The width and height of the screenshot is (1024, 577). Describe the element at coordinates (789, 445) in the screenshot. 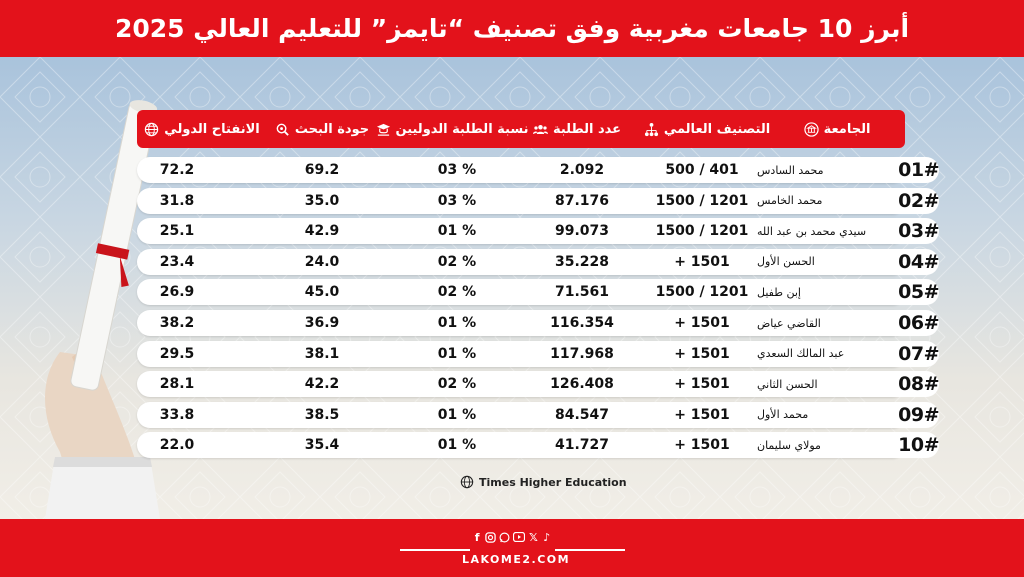

I see `university-name: مولاي سليمان` at that location.